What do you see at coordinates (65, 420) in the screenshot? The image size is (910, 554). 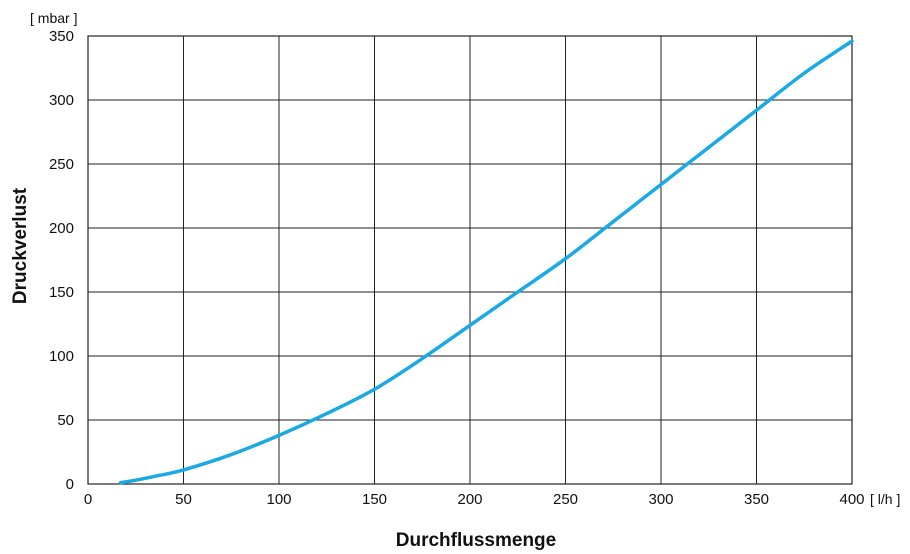 I see `y-tick-label: 50` at bounding box center [65, 420].